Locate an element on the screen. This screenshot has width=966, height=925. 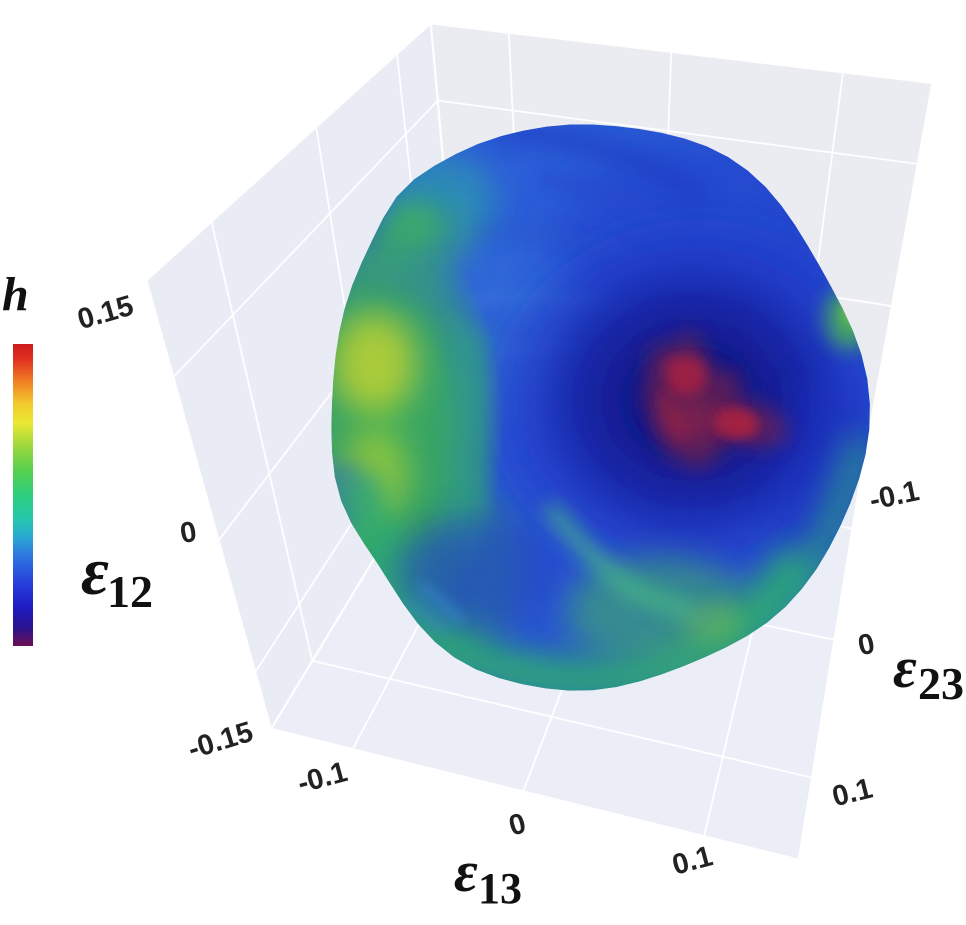
svg-text: h is located at coordinates (15, 294).